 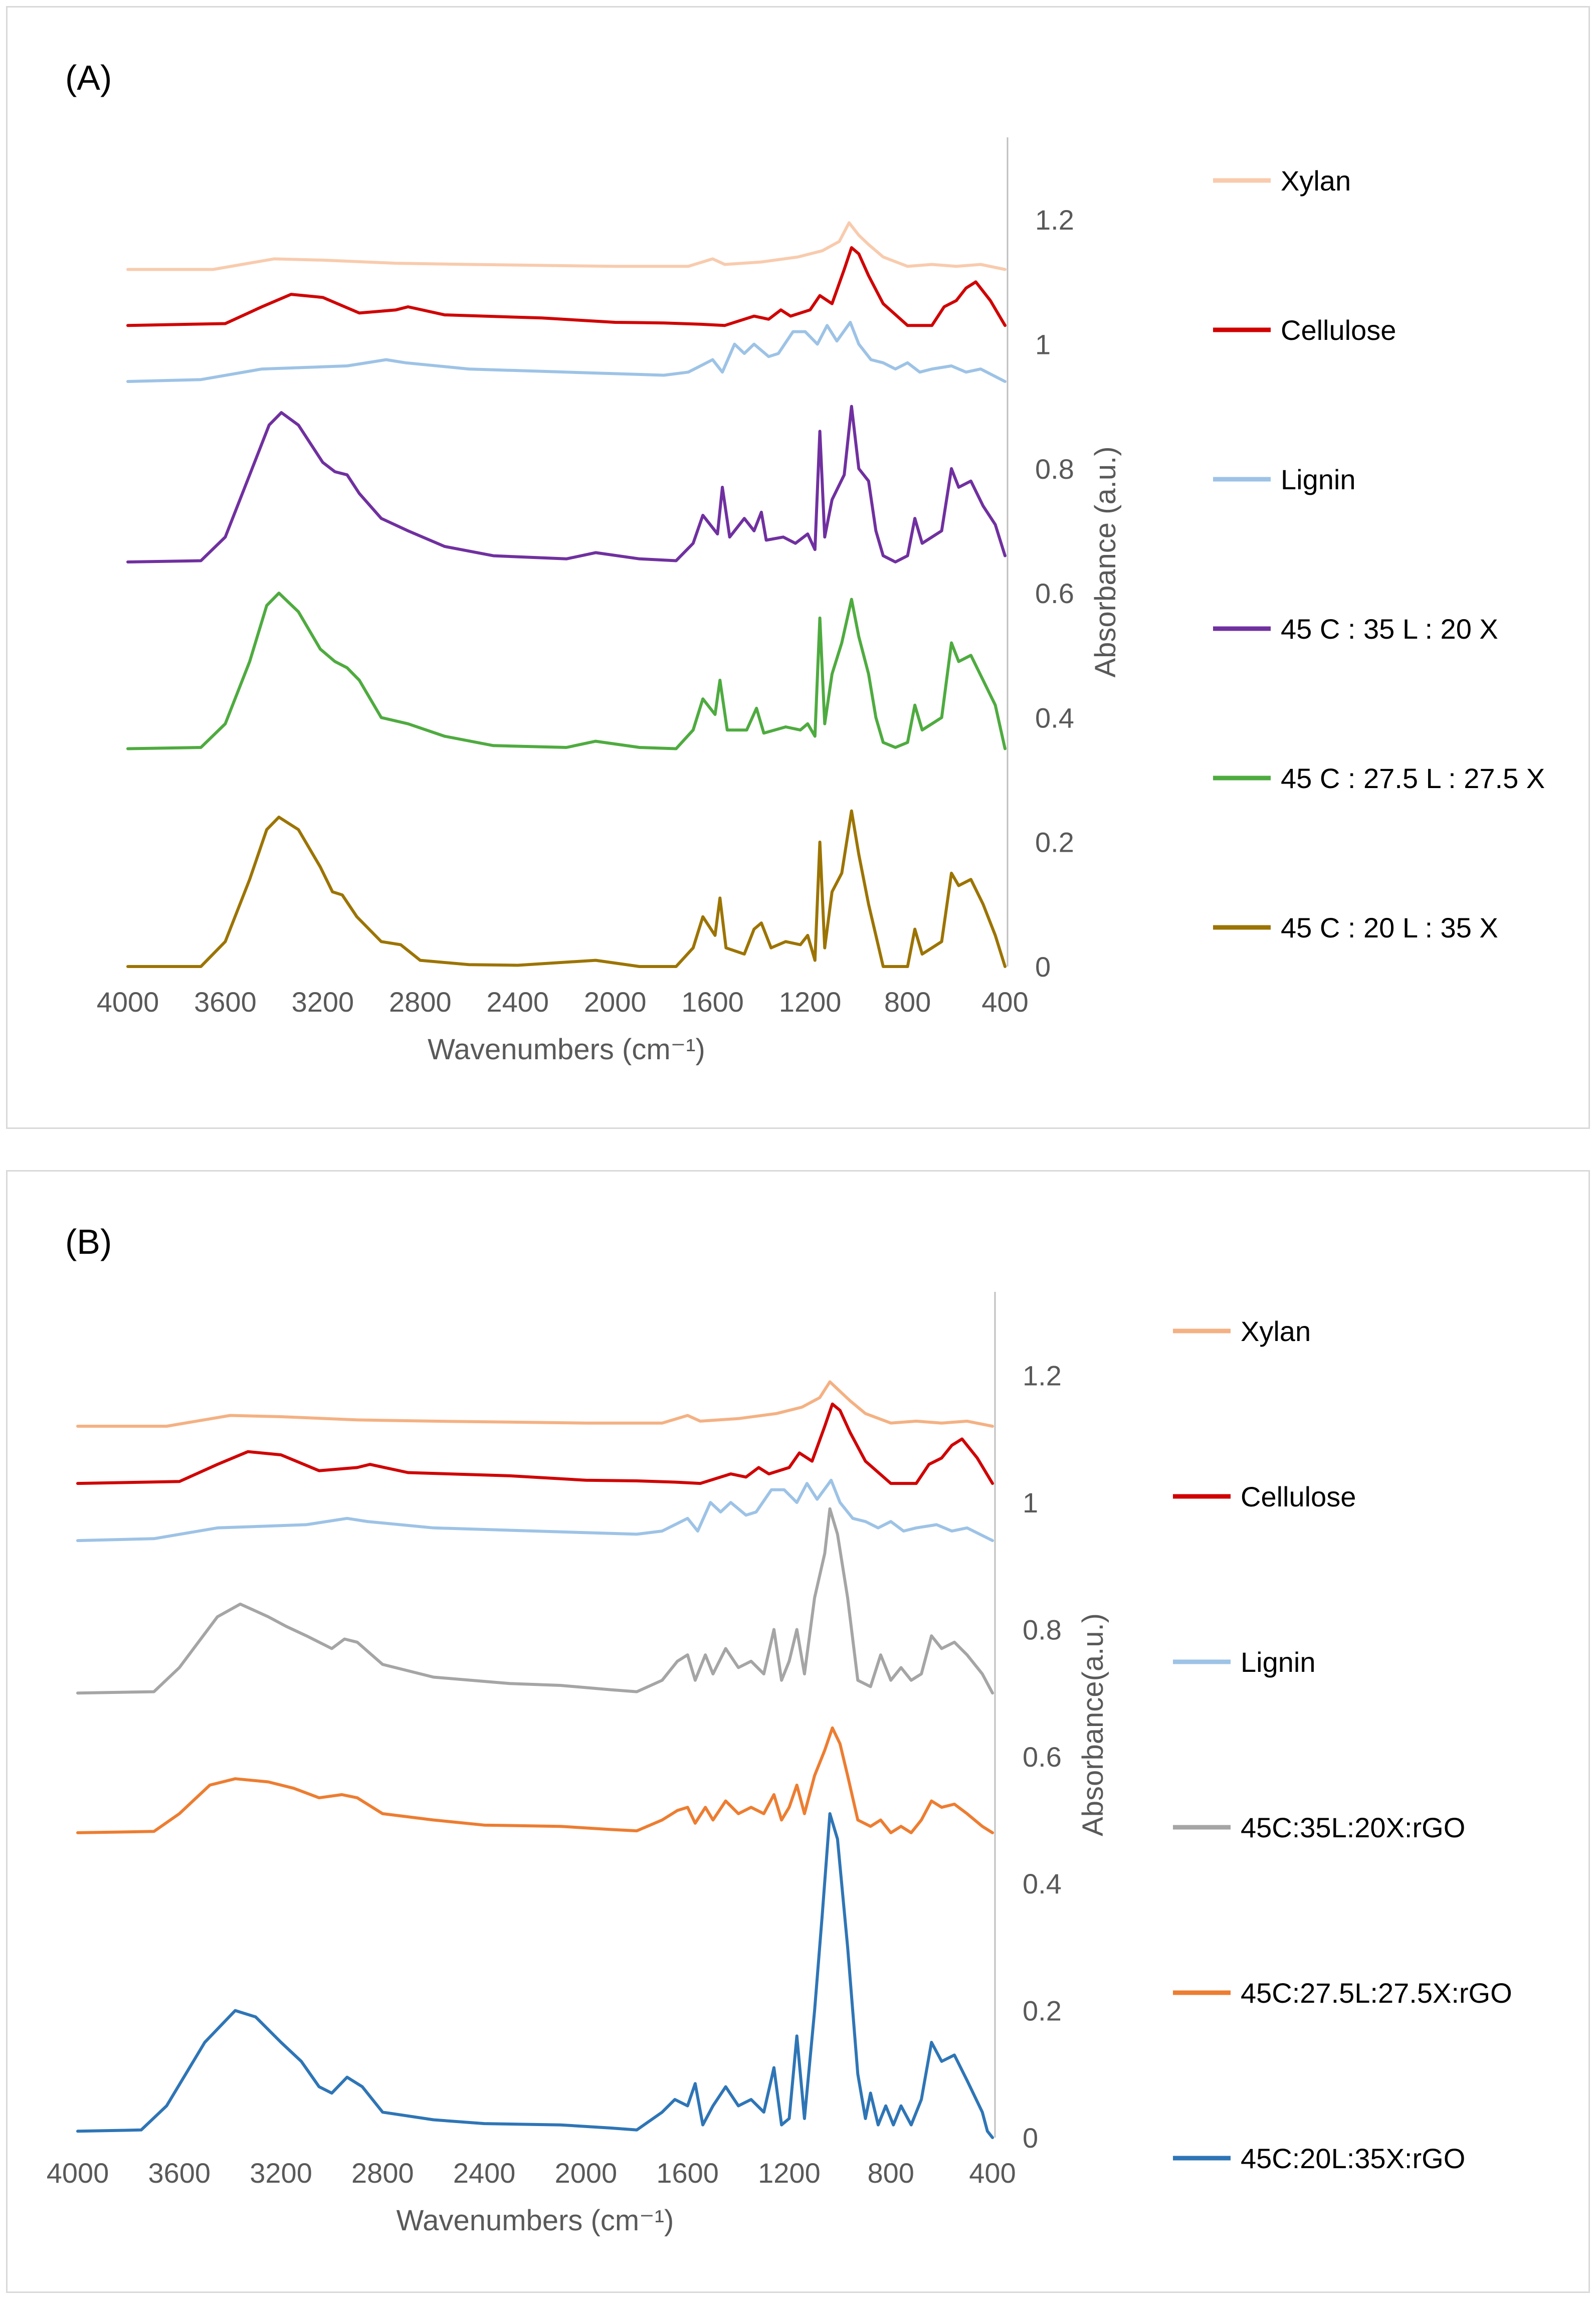 What do you see at coordinates (88, 77) in the screenshot?
I see `panel-label: (A)` at bounding box center [88, 77].